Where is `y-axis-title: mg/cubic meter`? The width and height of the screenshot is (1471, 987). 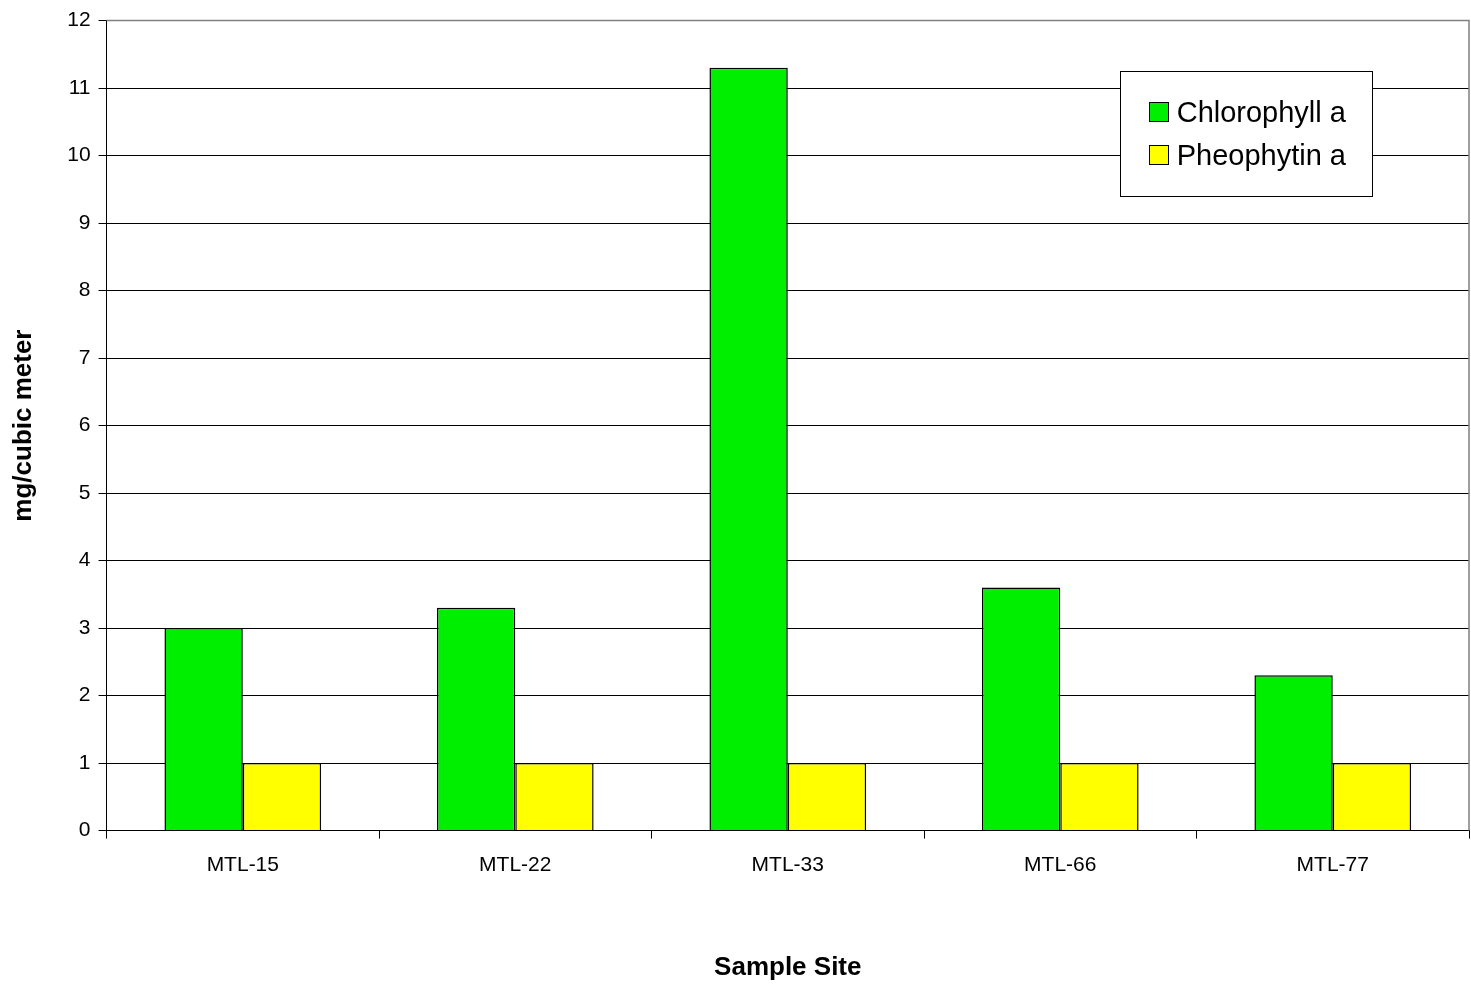 y-axis-title: mg/cubic meter is located at coordinates (21, 425).